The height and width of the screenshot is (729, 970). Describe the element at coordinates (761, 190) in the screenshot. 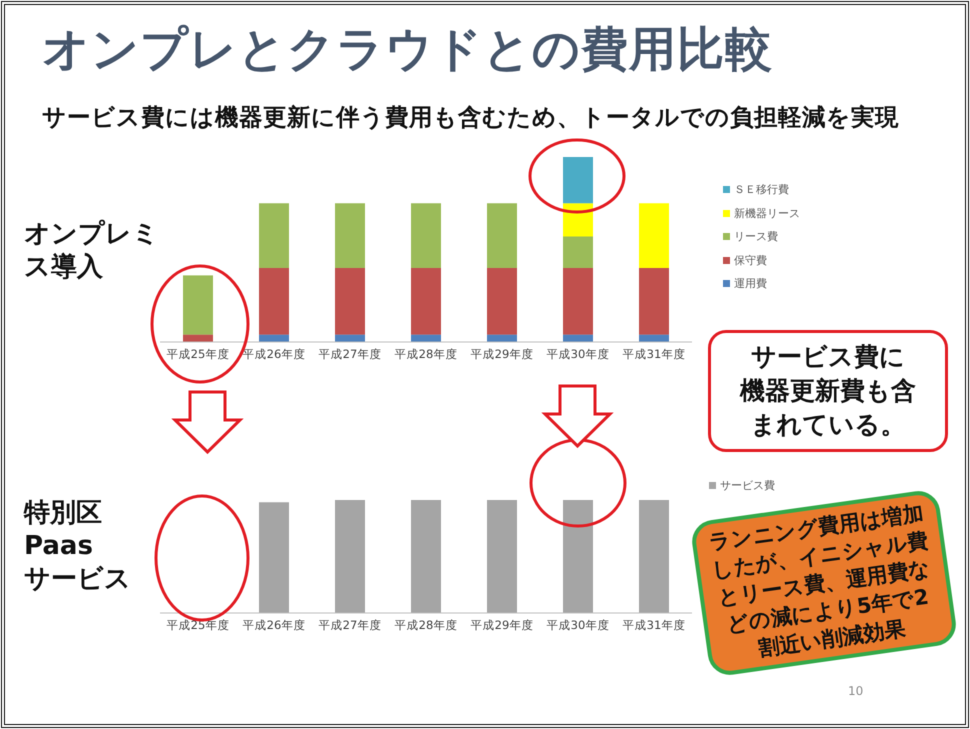

I see `legend-label: ＳＥ移行費` at that location.